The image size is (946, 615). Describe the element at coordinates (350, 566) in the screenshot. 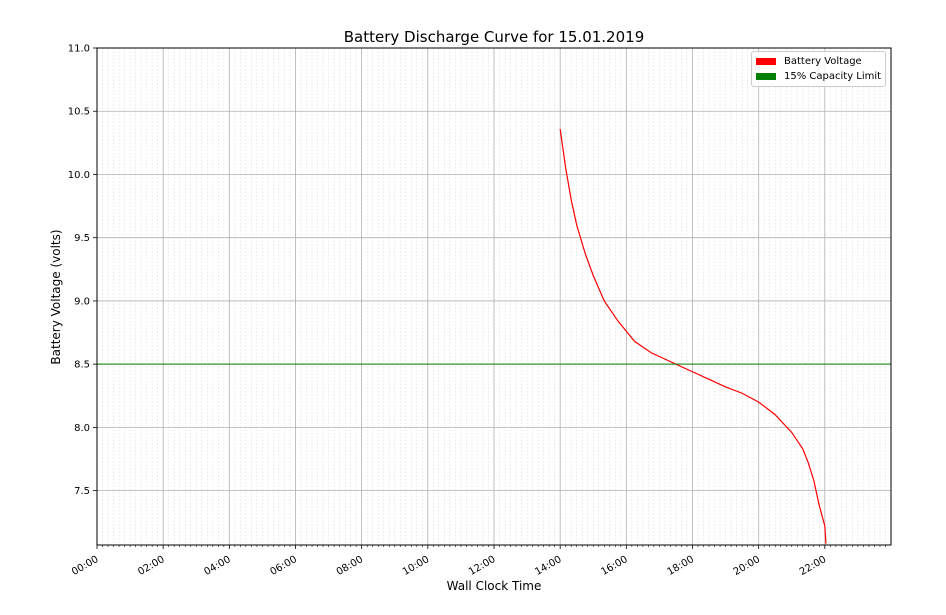

I see `x-tick-label: 08:00` at that location.